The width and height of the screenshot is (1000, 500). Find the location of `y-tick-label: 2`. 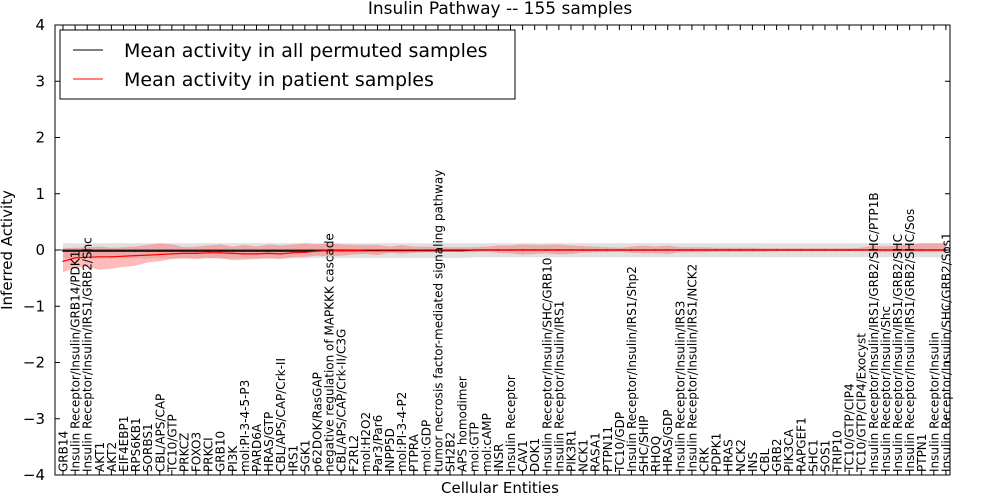

y-tick-label: 2 is located at coordinates (40, 138).